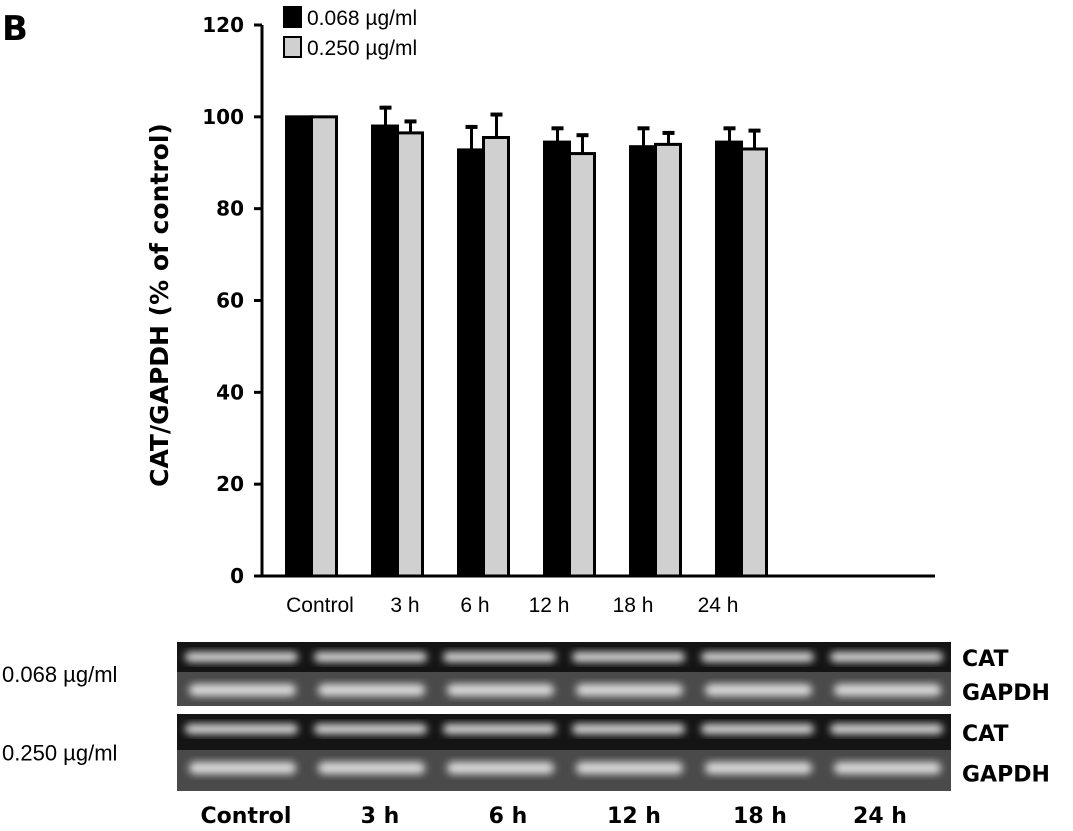  What do you see at coordinates (15, 29) in the screenshot?
I see `panel-label: B` at bounding box center [15, 29].